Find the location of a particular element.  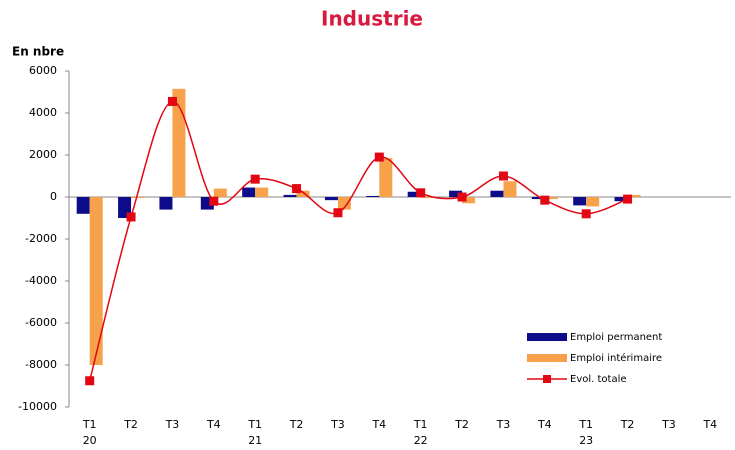

y-tick-label: -4000 is located at coordinates (41, 280).